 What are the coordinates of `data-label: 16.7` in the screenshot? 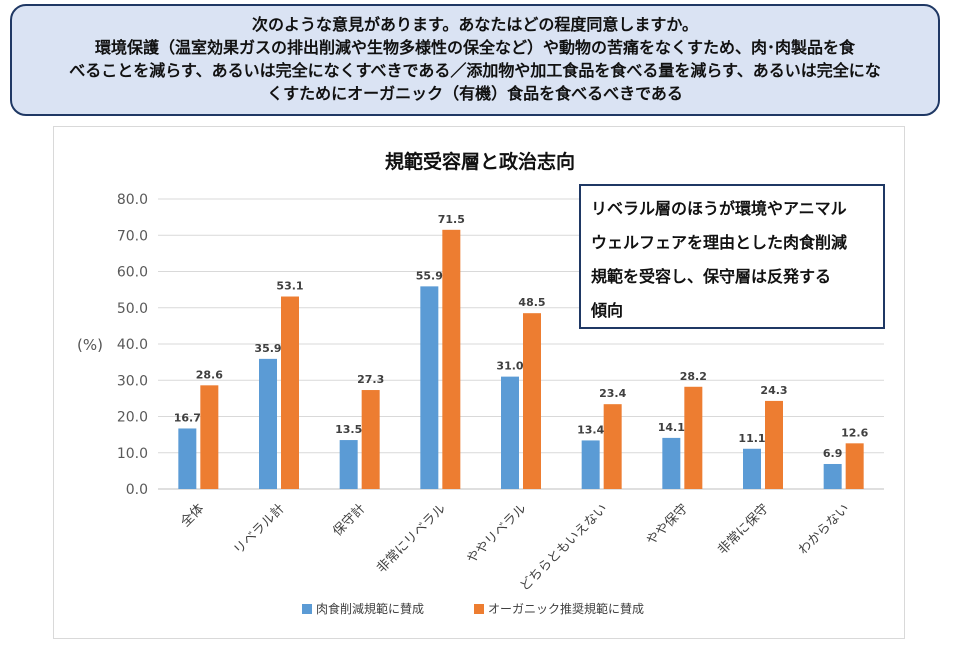 It's located at (187, 417).